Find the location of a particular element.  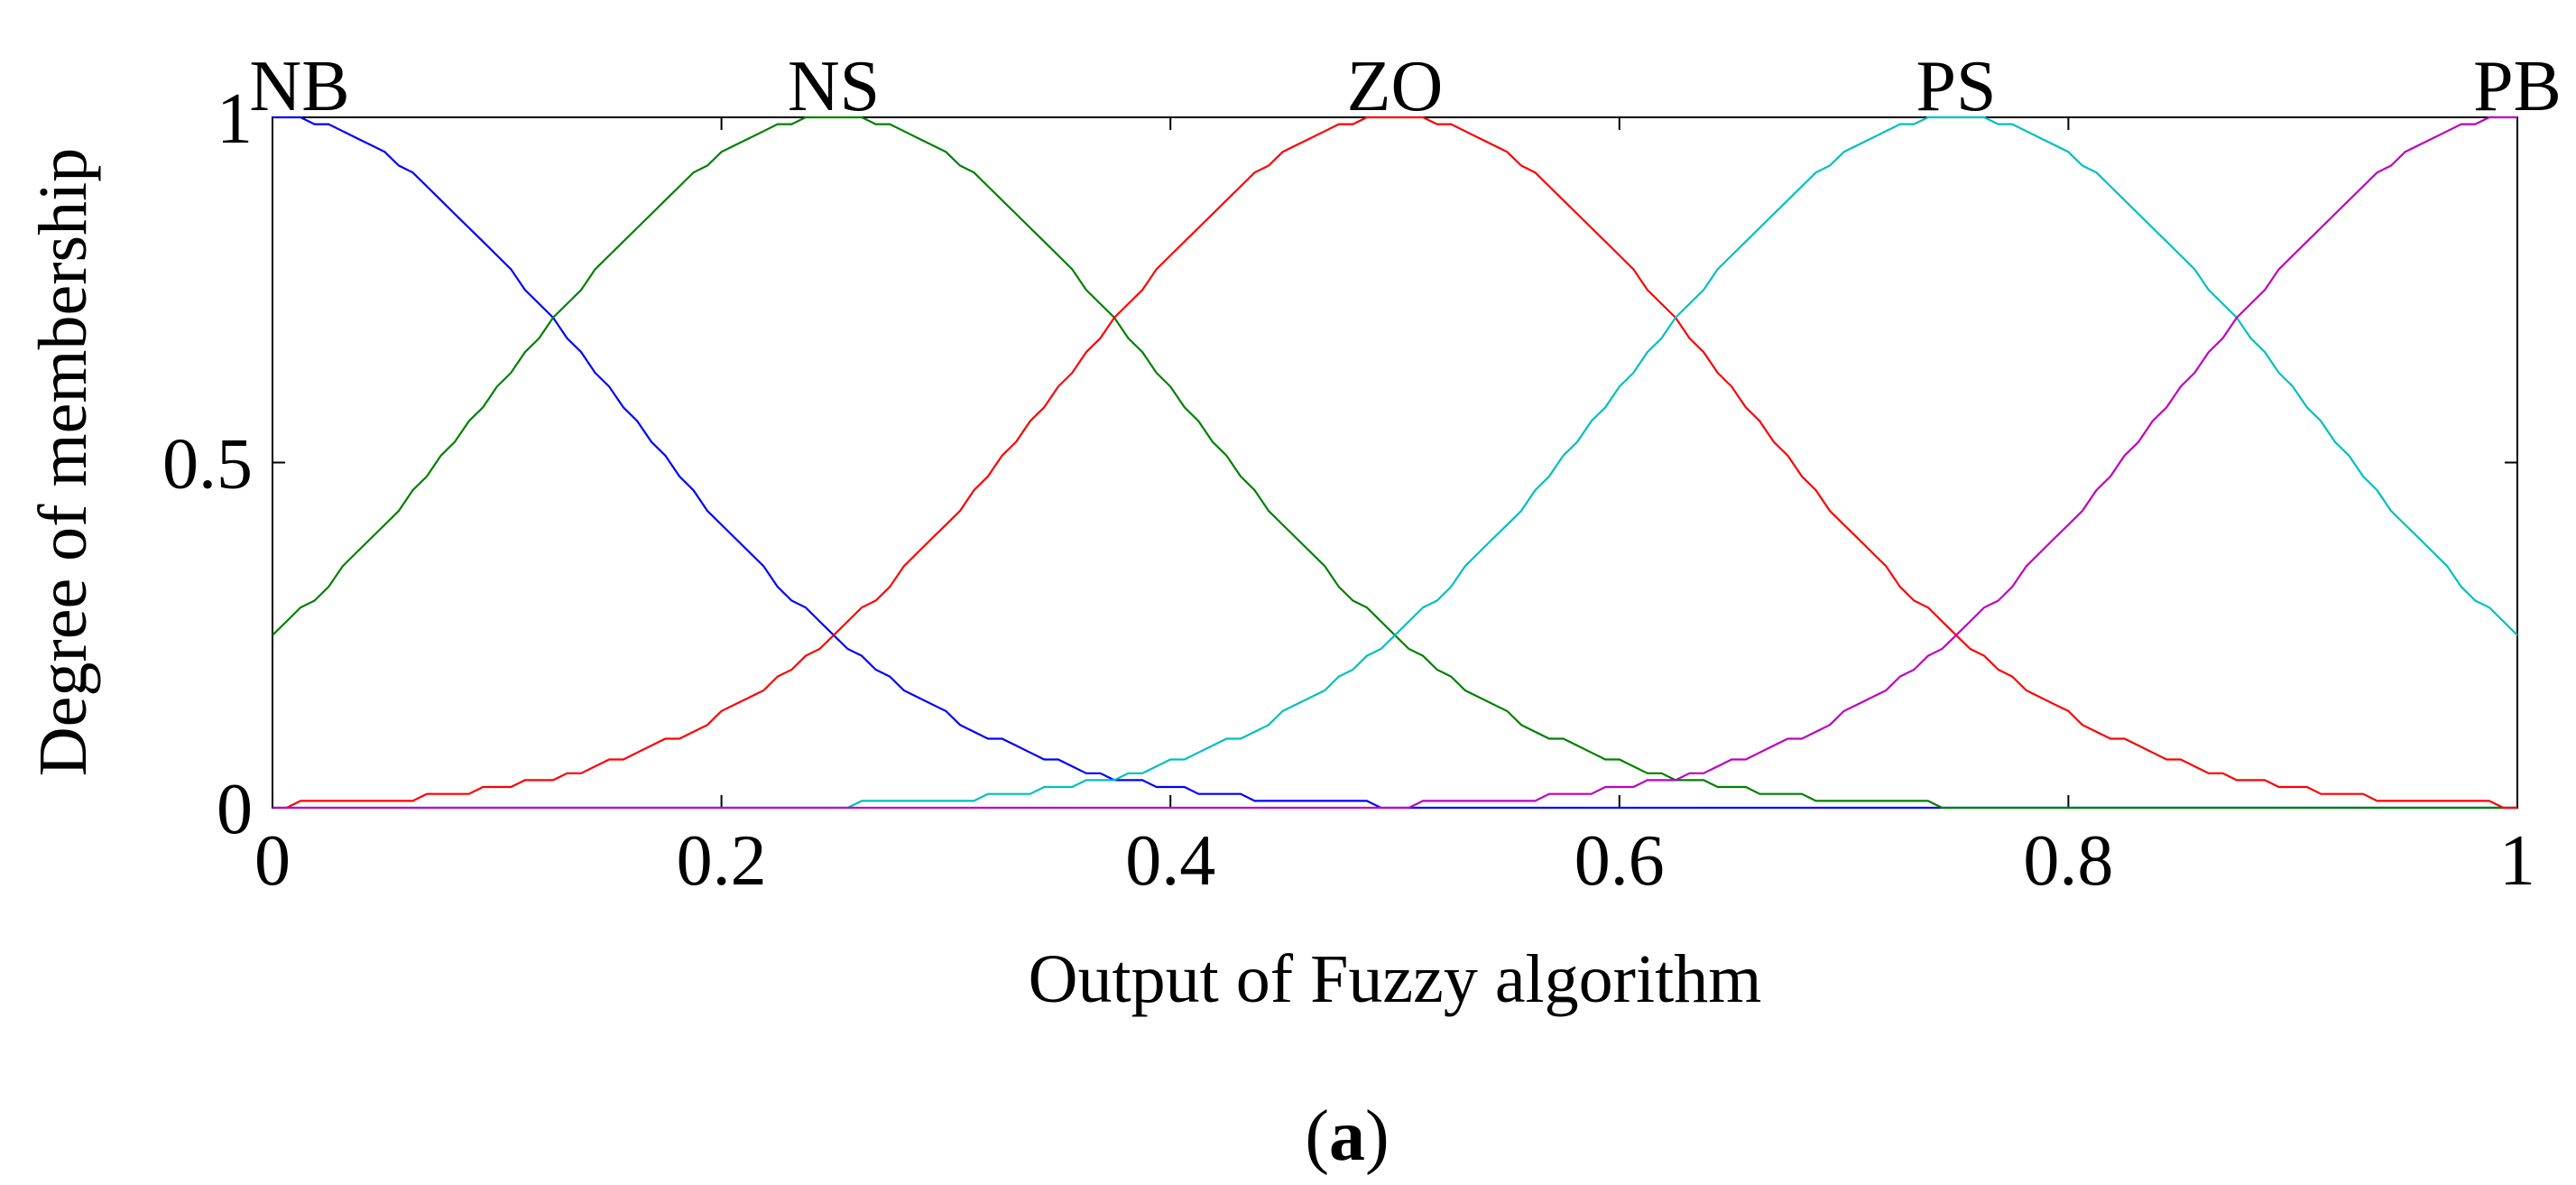

caption-letter: a is located at coordinates (1347, 1136).